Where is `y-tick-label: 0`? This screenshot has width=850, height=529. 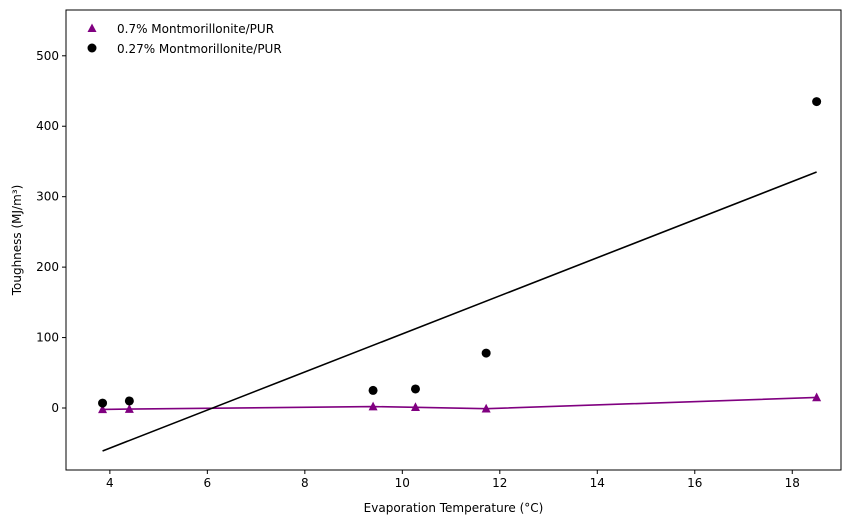
y-tick-label: 0 is located at coordinates (55, 408).